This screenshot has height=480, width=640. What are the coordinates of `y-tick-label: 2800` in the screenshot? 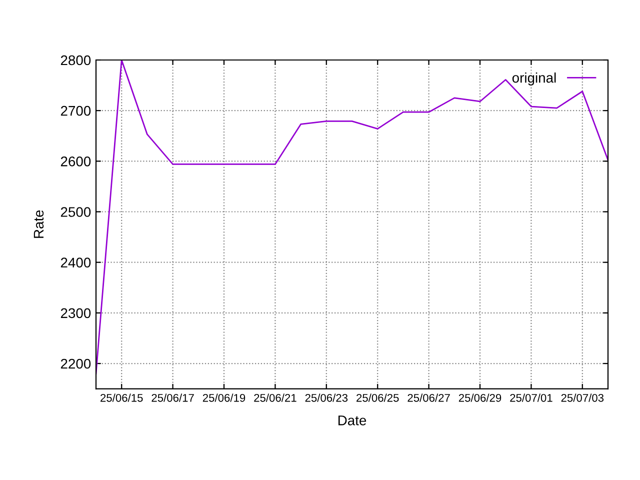 It's located at (75, 60).